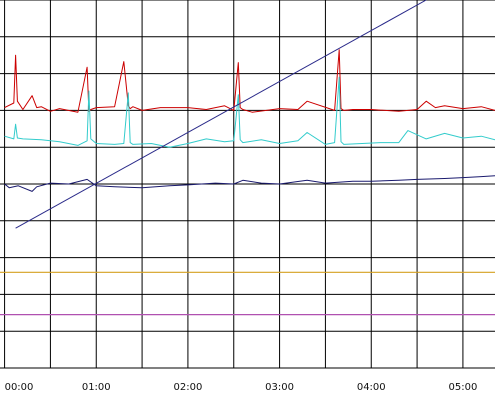  I want to click on x-tick-label: 02:00, so click(188, 387).